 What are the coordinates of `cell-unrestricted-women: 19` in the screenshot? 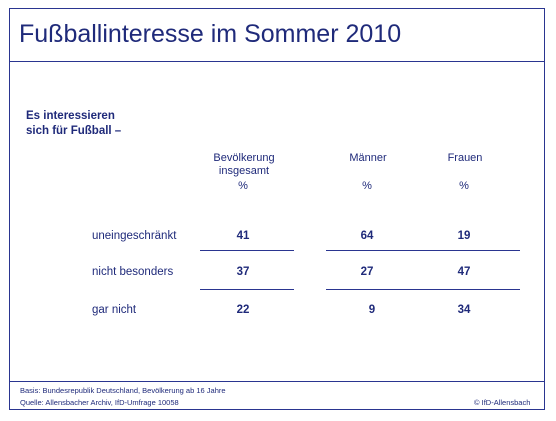 It's located at (464, 236).